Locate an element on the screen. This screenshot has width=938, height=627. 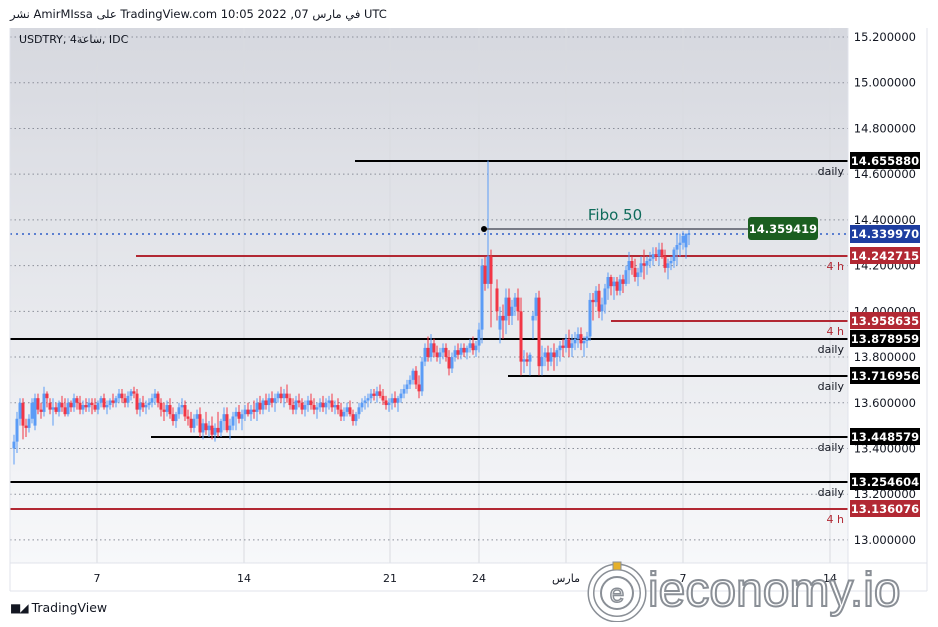
price-tick-label: 14.400000 is located at coordinates (885, 220).